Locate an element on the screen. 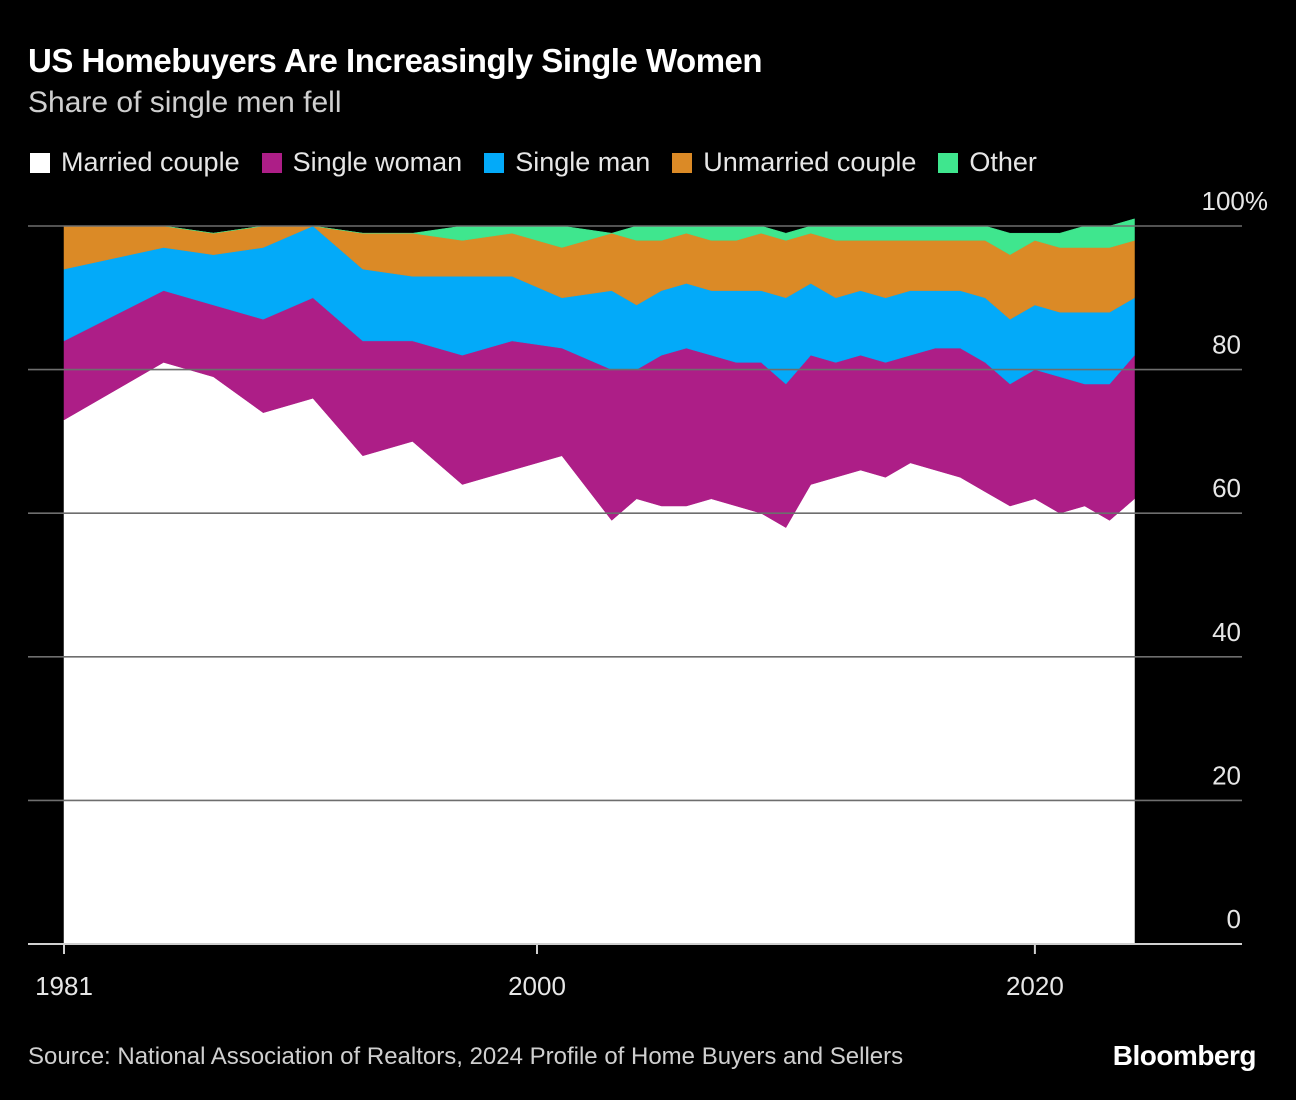  legend-item-unmarried-couple: Unmarried couple is located at coordinates (794, 162).